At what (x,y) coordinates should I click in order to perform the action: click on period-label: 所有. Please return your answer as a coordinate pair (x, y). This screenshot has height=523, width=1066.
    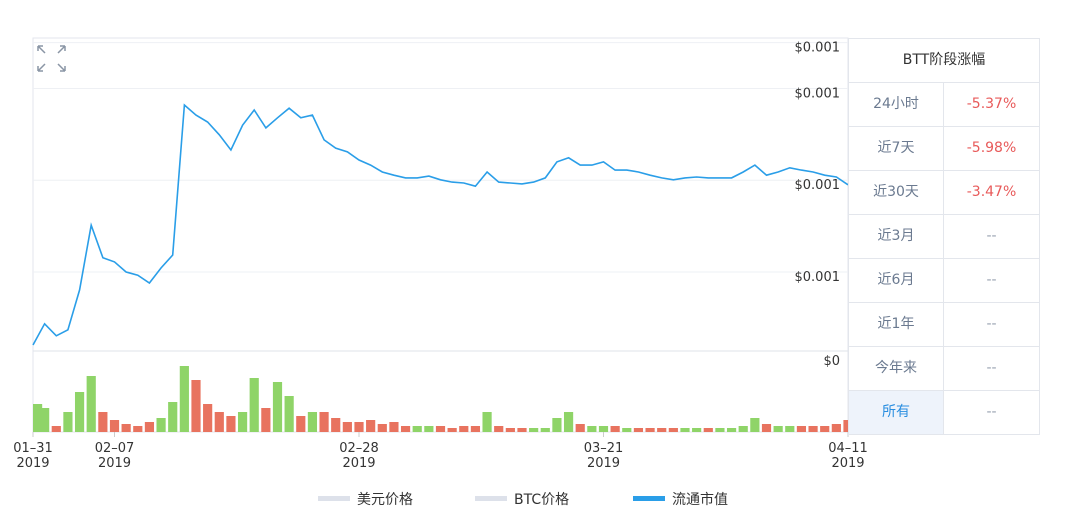
    Looking at the image, I should click on (896, 412).